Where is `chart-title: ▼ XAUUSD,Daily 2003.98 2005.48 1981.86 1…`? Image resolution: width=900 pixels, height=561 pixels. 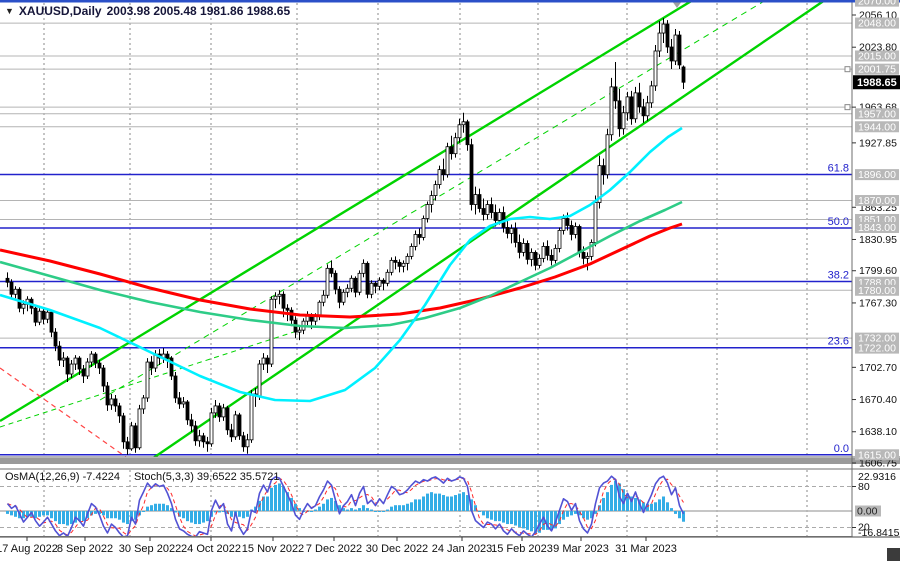
chart-title: ▼ XAUUSD,Daily 2003.98 2005.48 1981.86 1… is located at coordinates (147, 11).